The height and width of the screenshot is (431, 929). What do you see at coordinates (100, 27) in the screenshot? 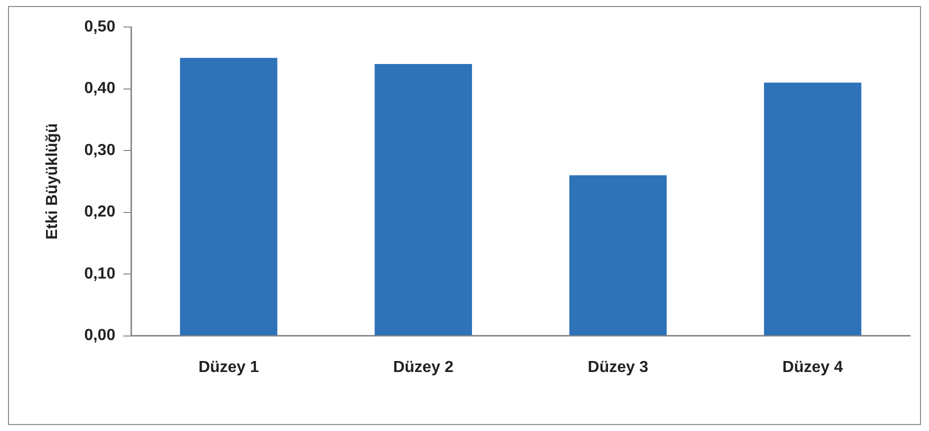
I see `y-tick-label: 0,50` at bounding box center [100, 27].